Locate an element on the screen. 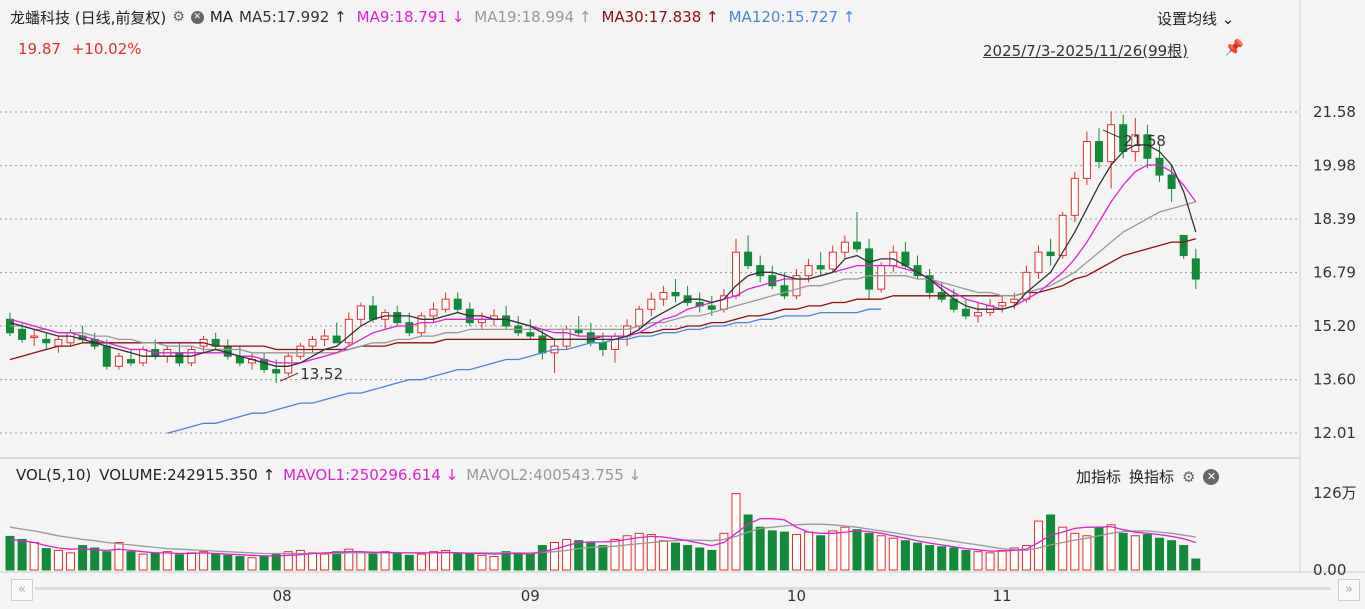 The image size is (1365, 609). price-tick-label: 18.39 is located at coordinates (1334, 219).